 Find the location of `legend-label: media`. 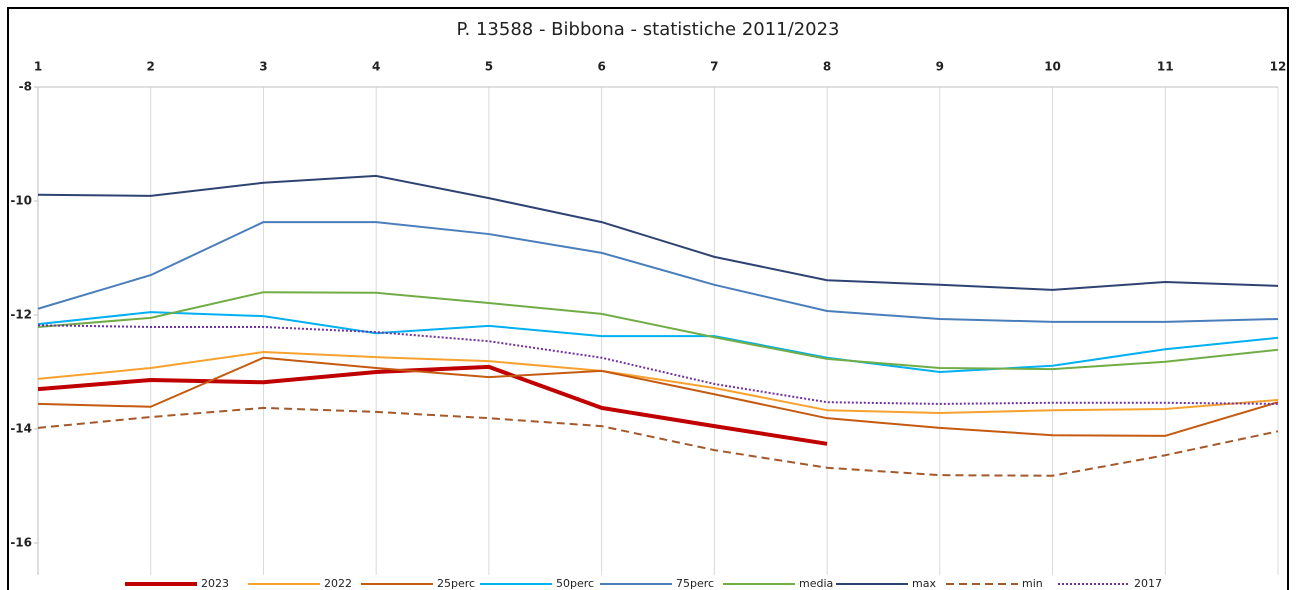

legend-label: media is located at coordinates (816, 583).